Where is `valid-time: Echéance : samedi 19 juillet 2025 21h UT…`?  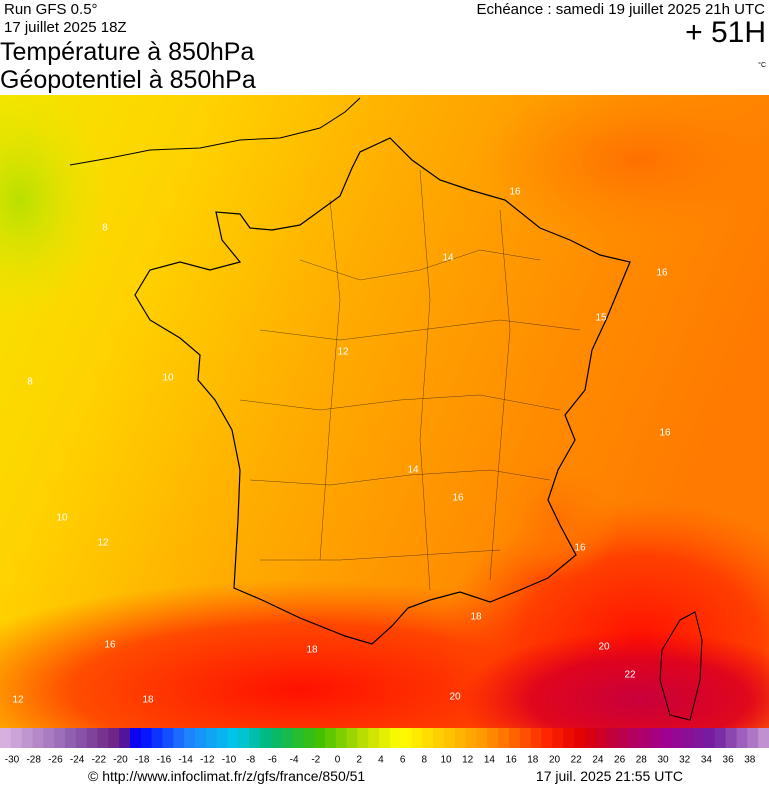
valid-time: Echéance : samedi 19 juillet 2025 21h UT… is located at coordinates (620, 9).